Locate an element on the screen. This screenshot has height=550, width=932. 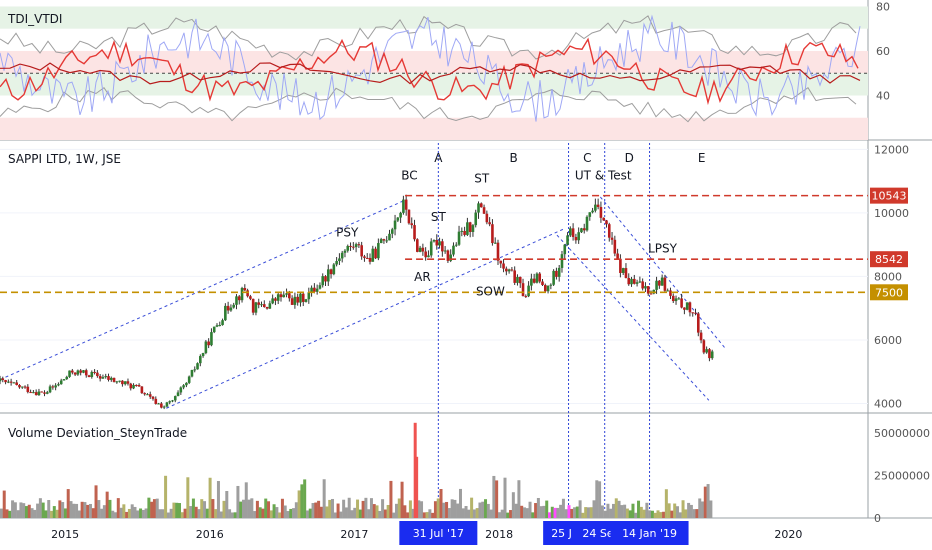
price-tick-label: 6000 is located at coordinates (888, 340).